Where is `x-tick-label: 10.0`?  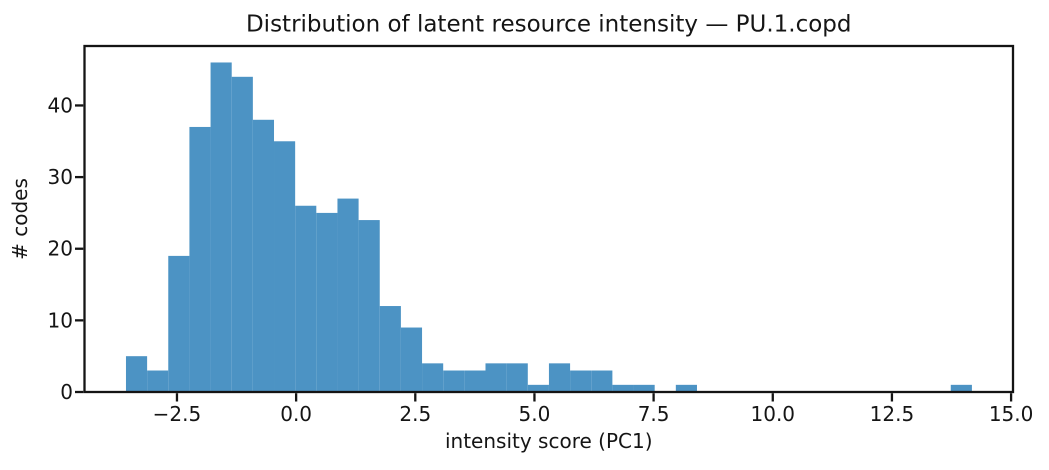 x-tick-label: 10.0 is located at coordinates (773, 414).